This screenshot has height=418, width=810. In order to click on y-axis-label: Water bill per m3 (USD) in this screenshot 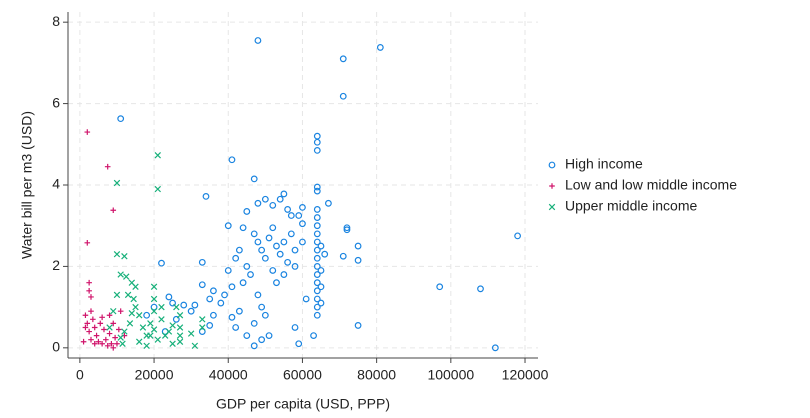, I will do `click(27, 185)`.